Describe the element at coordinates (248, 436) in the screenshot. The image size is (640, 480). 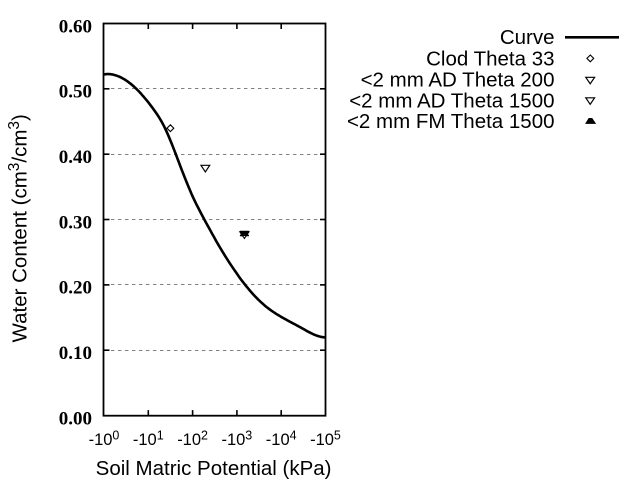
I see `svg-text: 3` at that location.